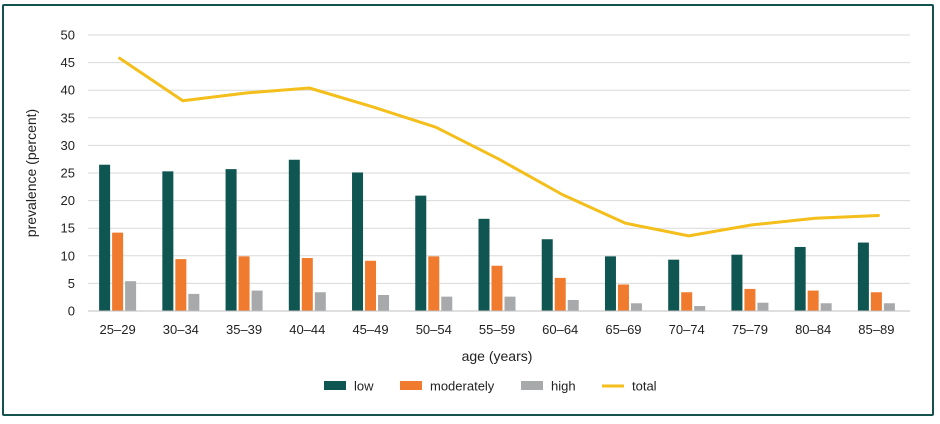  I want to click on x-tick-label: 85–89, so click(876, 329).